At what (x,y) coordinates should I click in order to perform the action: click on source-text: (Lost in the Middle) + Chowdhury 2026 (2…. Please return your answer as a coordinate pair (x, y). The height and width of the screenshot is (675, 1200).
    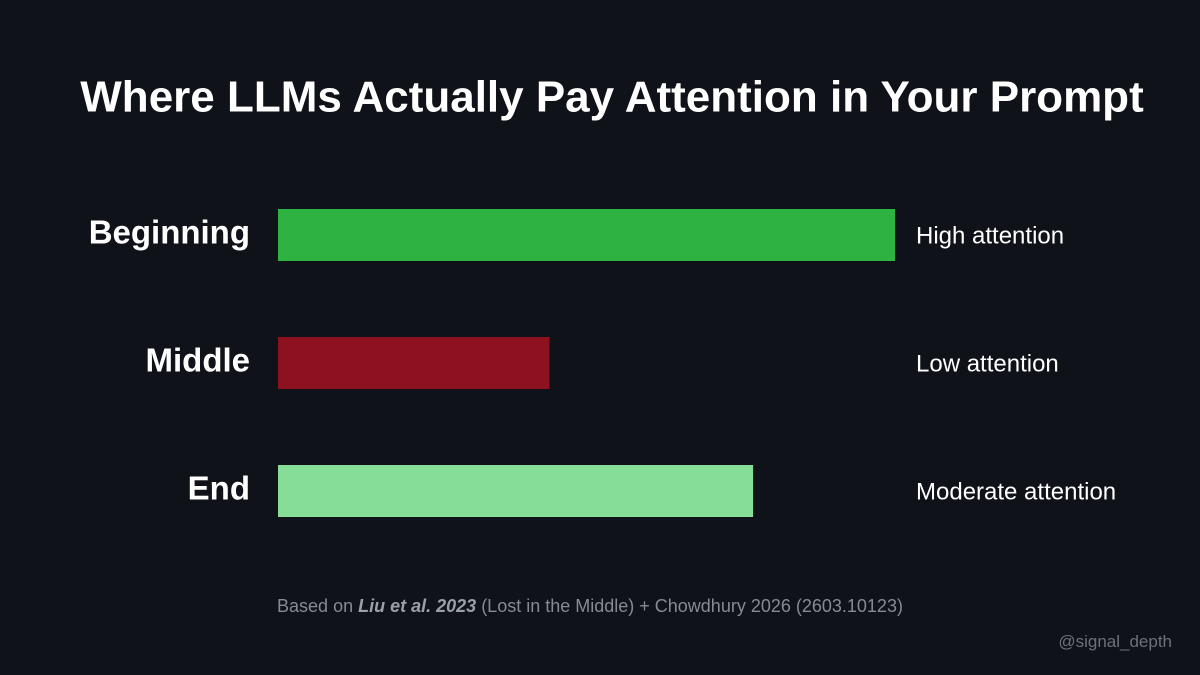
    Looking at the image, I should click on (692, 606).